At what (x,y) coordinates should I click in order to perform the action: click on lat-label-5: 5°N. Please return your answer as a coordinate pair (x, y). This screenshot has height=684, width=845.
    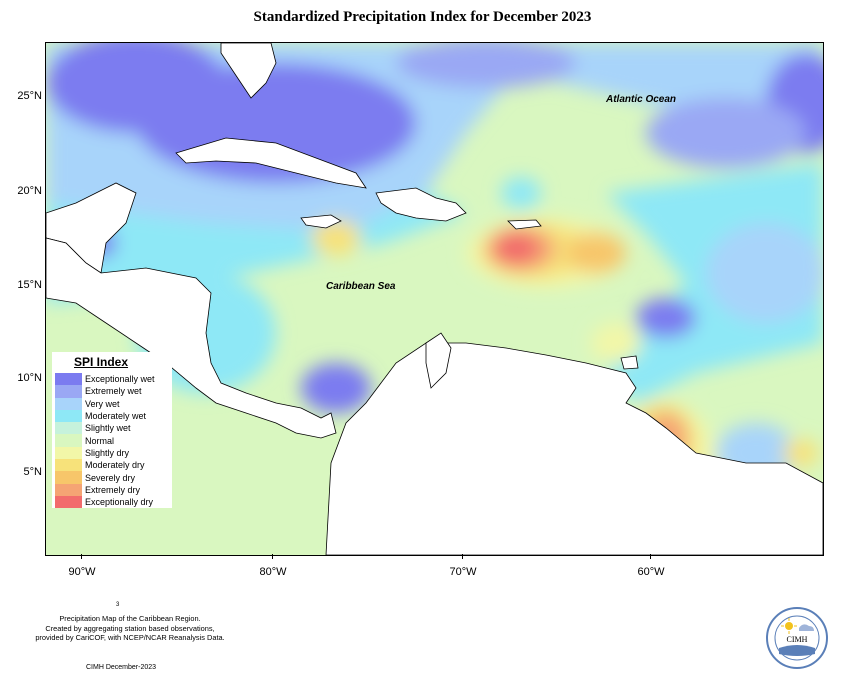
    Looking at the image, I should click on (32, 472).